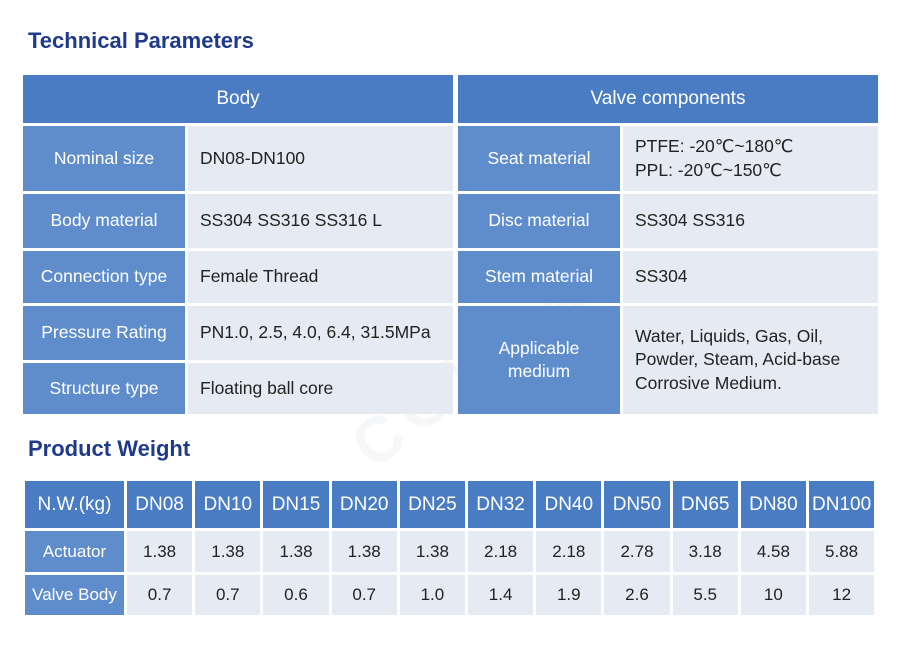  Describe the element at coordinates (637, 551) in the screenshot. I see `weight-value-cell: 2.78` at that location.